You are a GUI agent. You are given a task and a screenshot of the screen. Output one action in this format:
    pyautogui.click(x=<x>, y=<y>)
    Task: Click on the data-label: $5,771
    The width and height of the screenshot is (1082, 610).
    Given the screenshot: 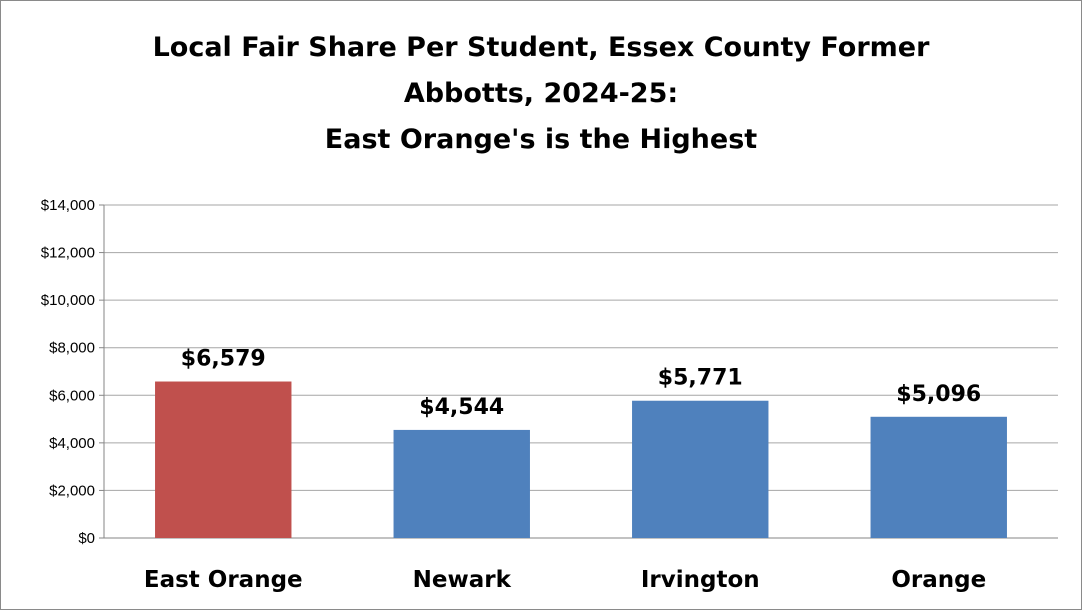 What is the action you would take?
    pyautogui.click(x=700, y=378)
    